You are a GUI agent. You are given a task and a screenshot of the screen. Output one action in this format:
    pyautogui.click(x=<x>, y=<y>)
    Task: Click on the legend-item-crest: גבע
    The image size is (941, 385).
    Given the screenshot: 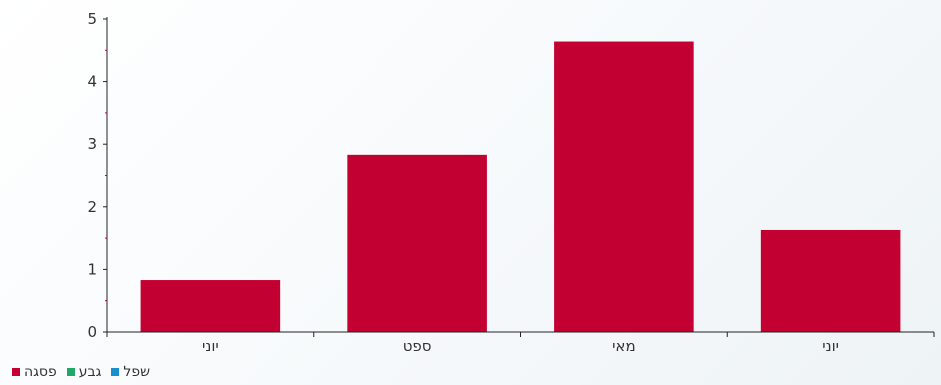 What is the action you would take?
    pyautogui.click(x=84, y=372)
    